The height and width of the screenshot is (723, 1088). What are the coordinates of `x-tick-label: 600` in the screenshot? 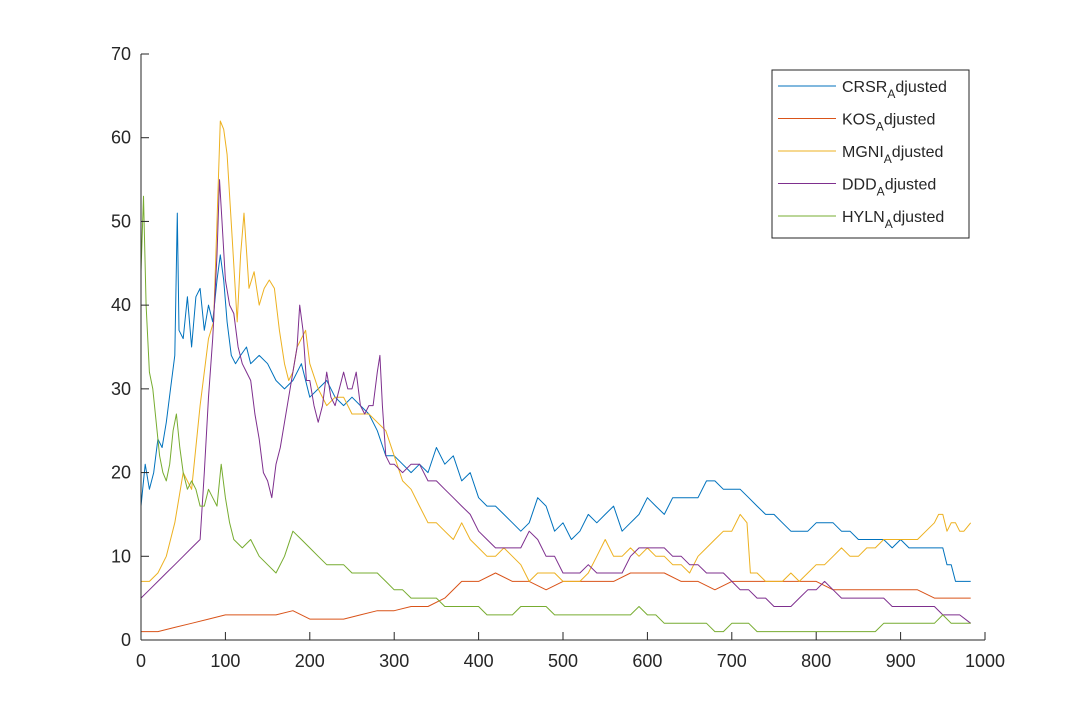 It's located at (647, 661).